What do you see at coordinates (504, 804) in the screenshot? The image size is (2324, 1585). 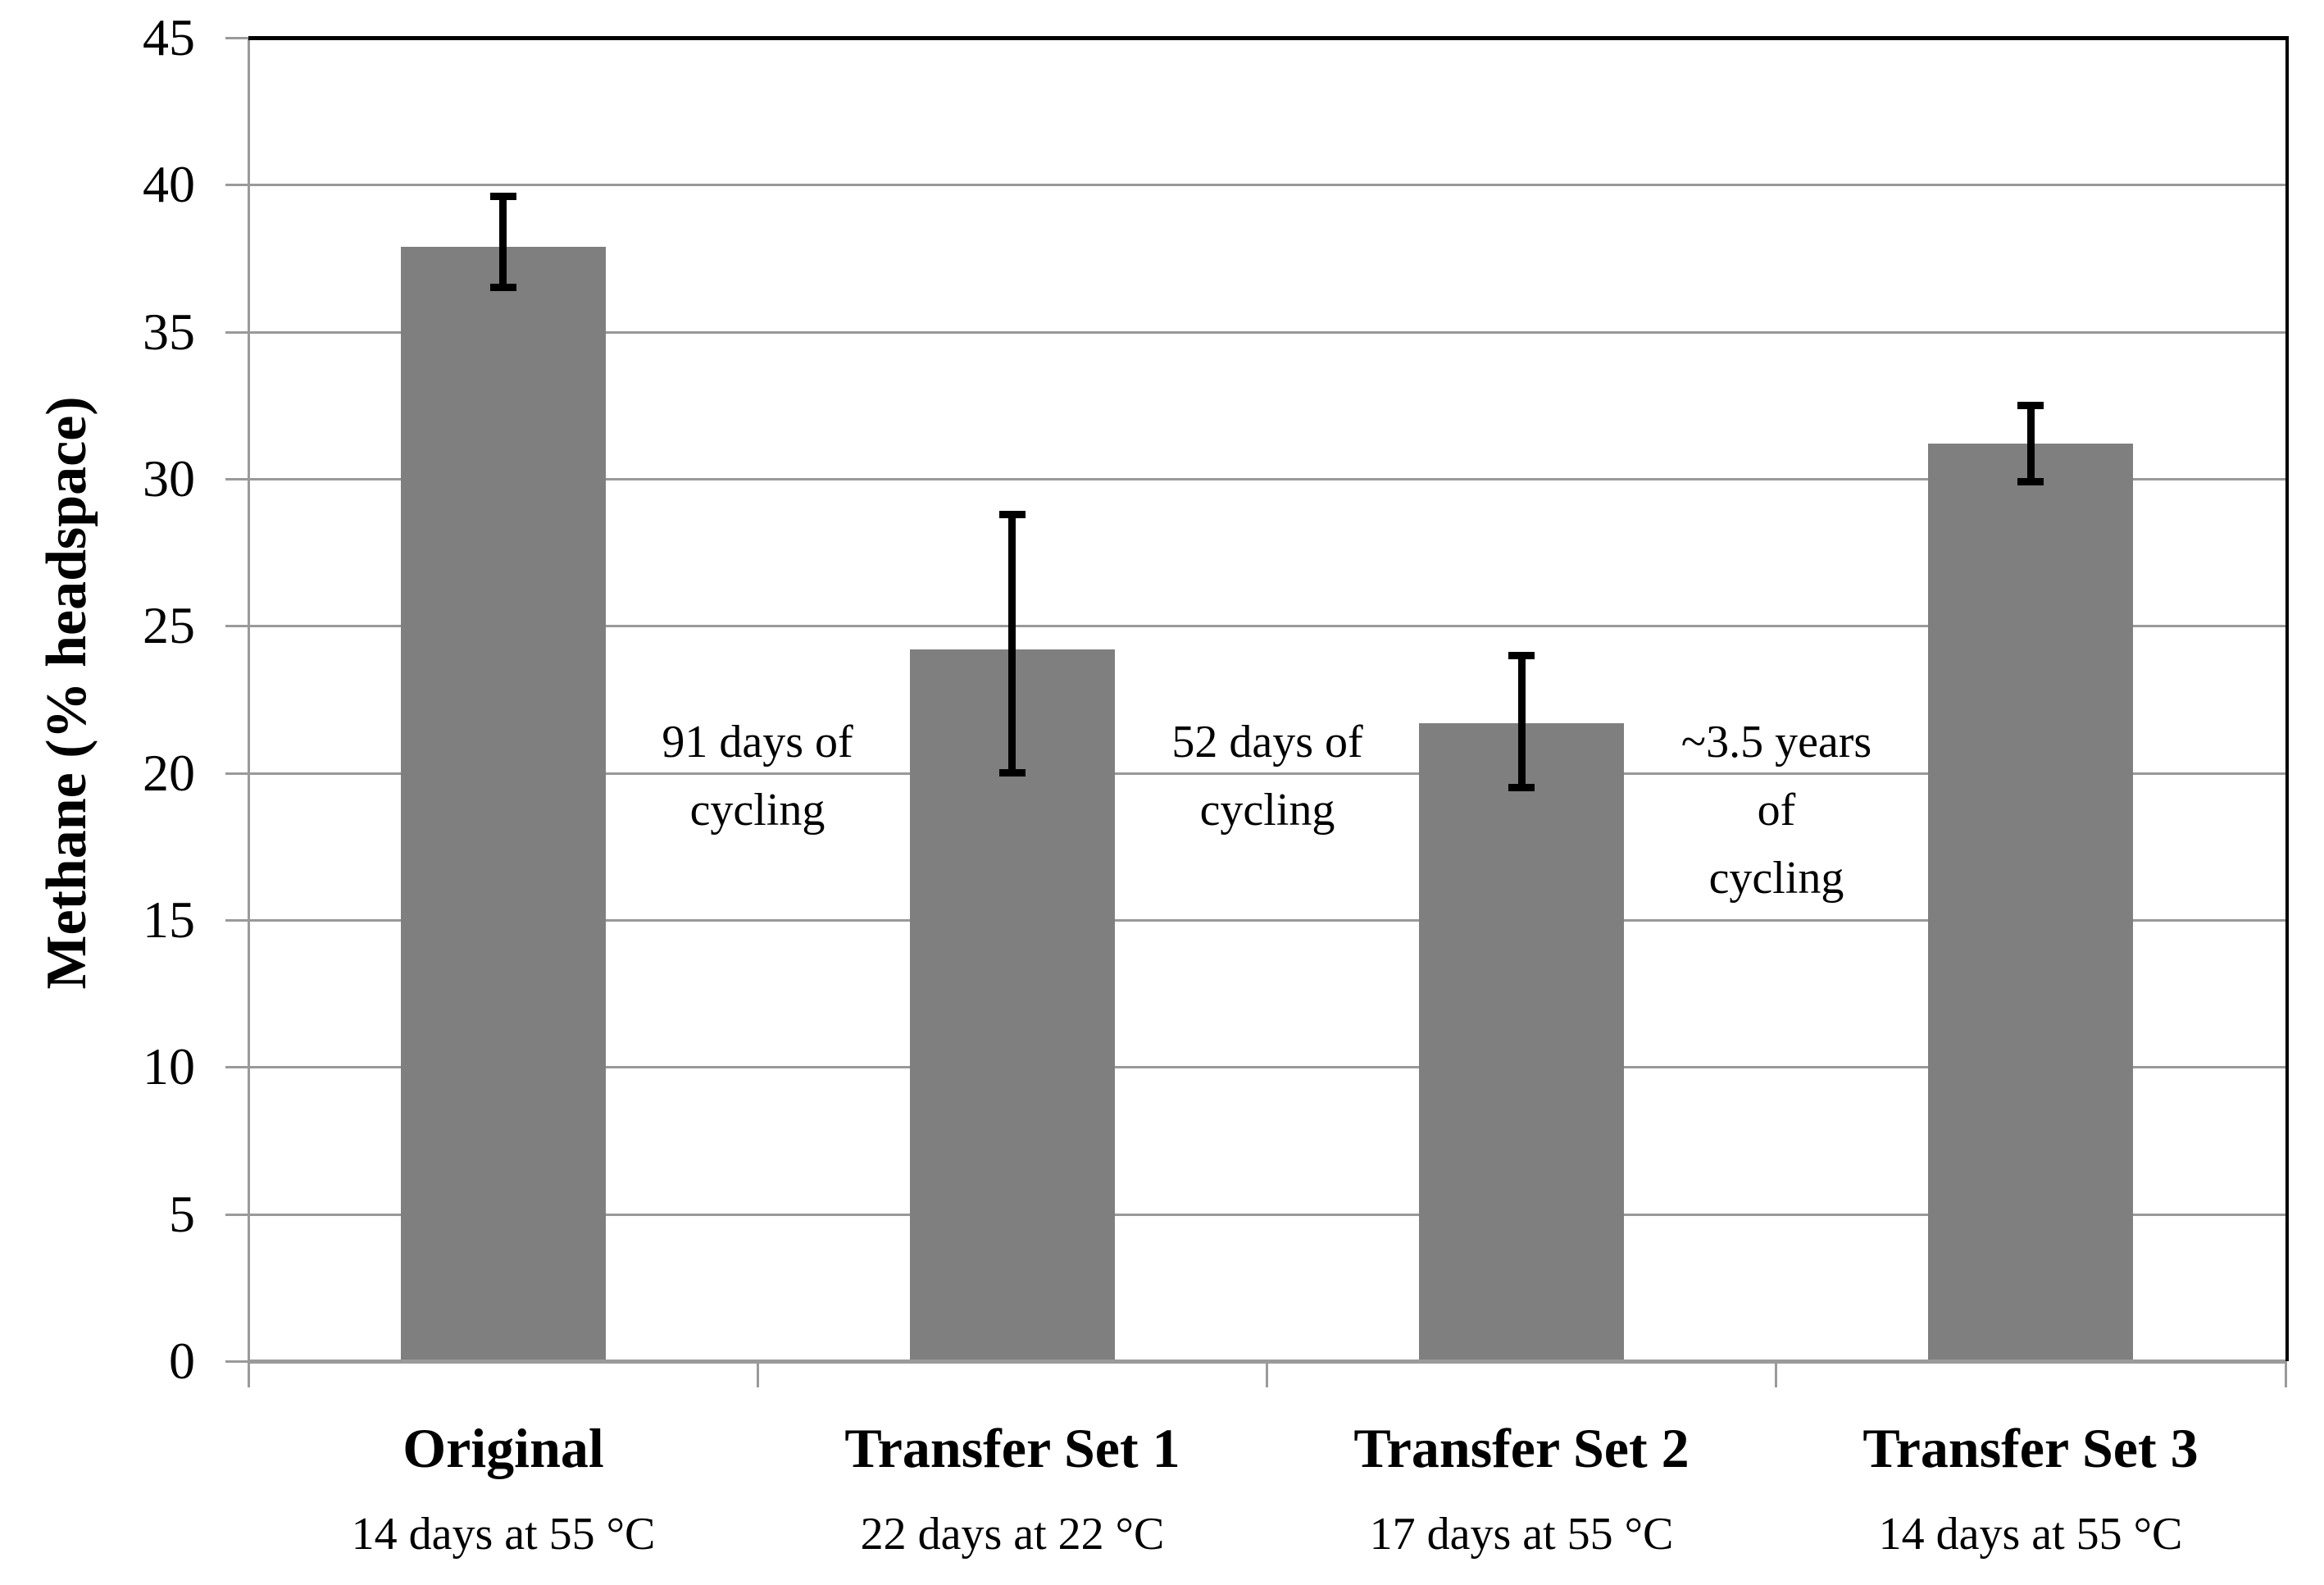 I see `bar-original` at bounding box center [504, 804].